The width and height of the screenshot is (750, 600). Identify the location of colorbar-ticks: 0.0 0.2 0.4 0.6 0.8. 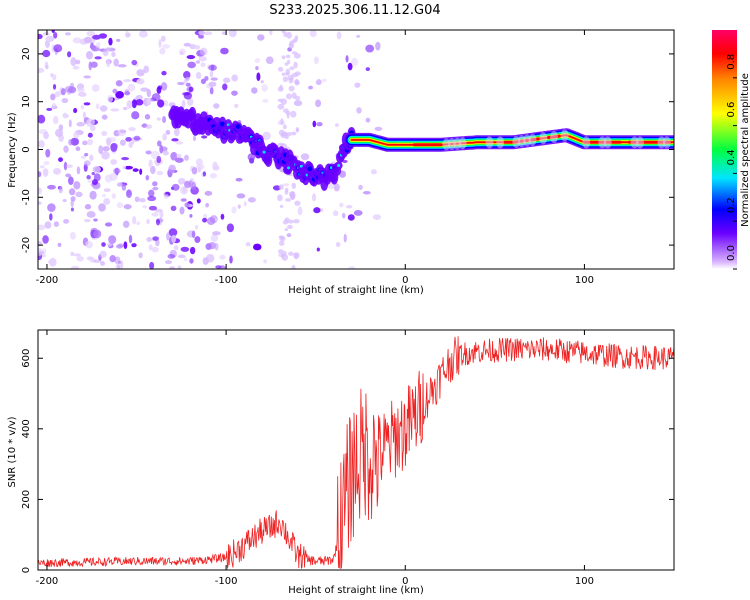
(731, 162).